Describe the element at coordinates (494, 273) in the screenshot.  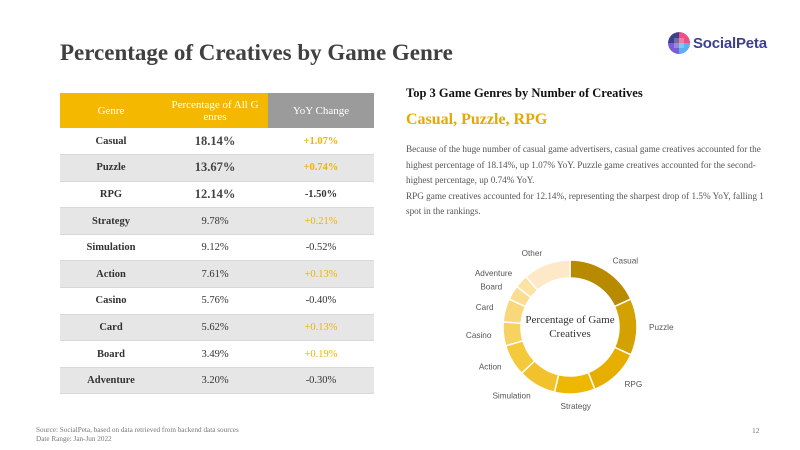
I see `donut-label: Adventure` at that location.